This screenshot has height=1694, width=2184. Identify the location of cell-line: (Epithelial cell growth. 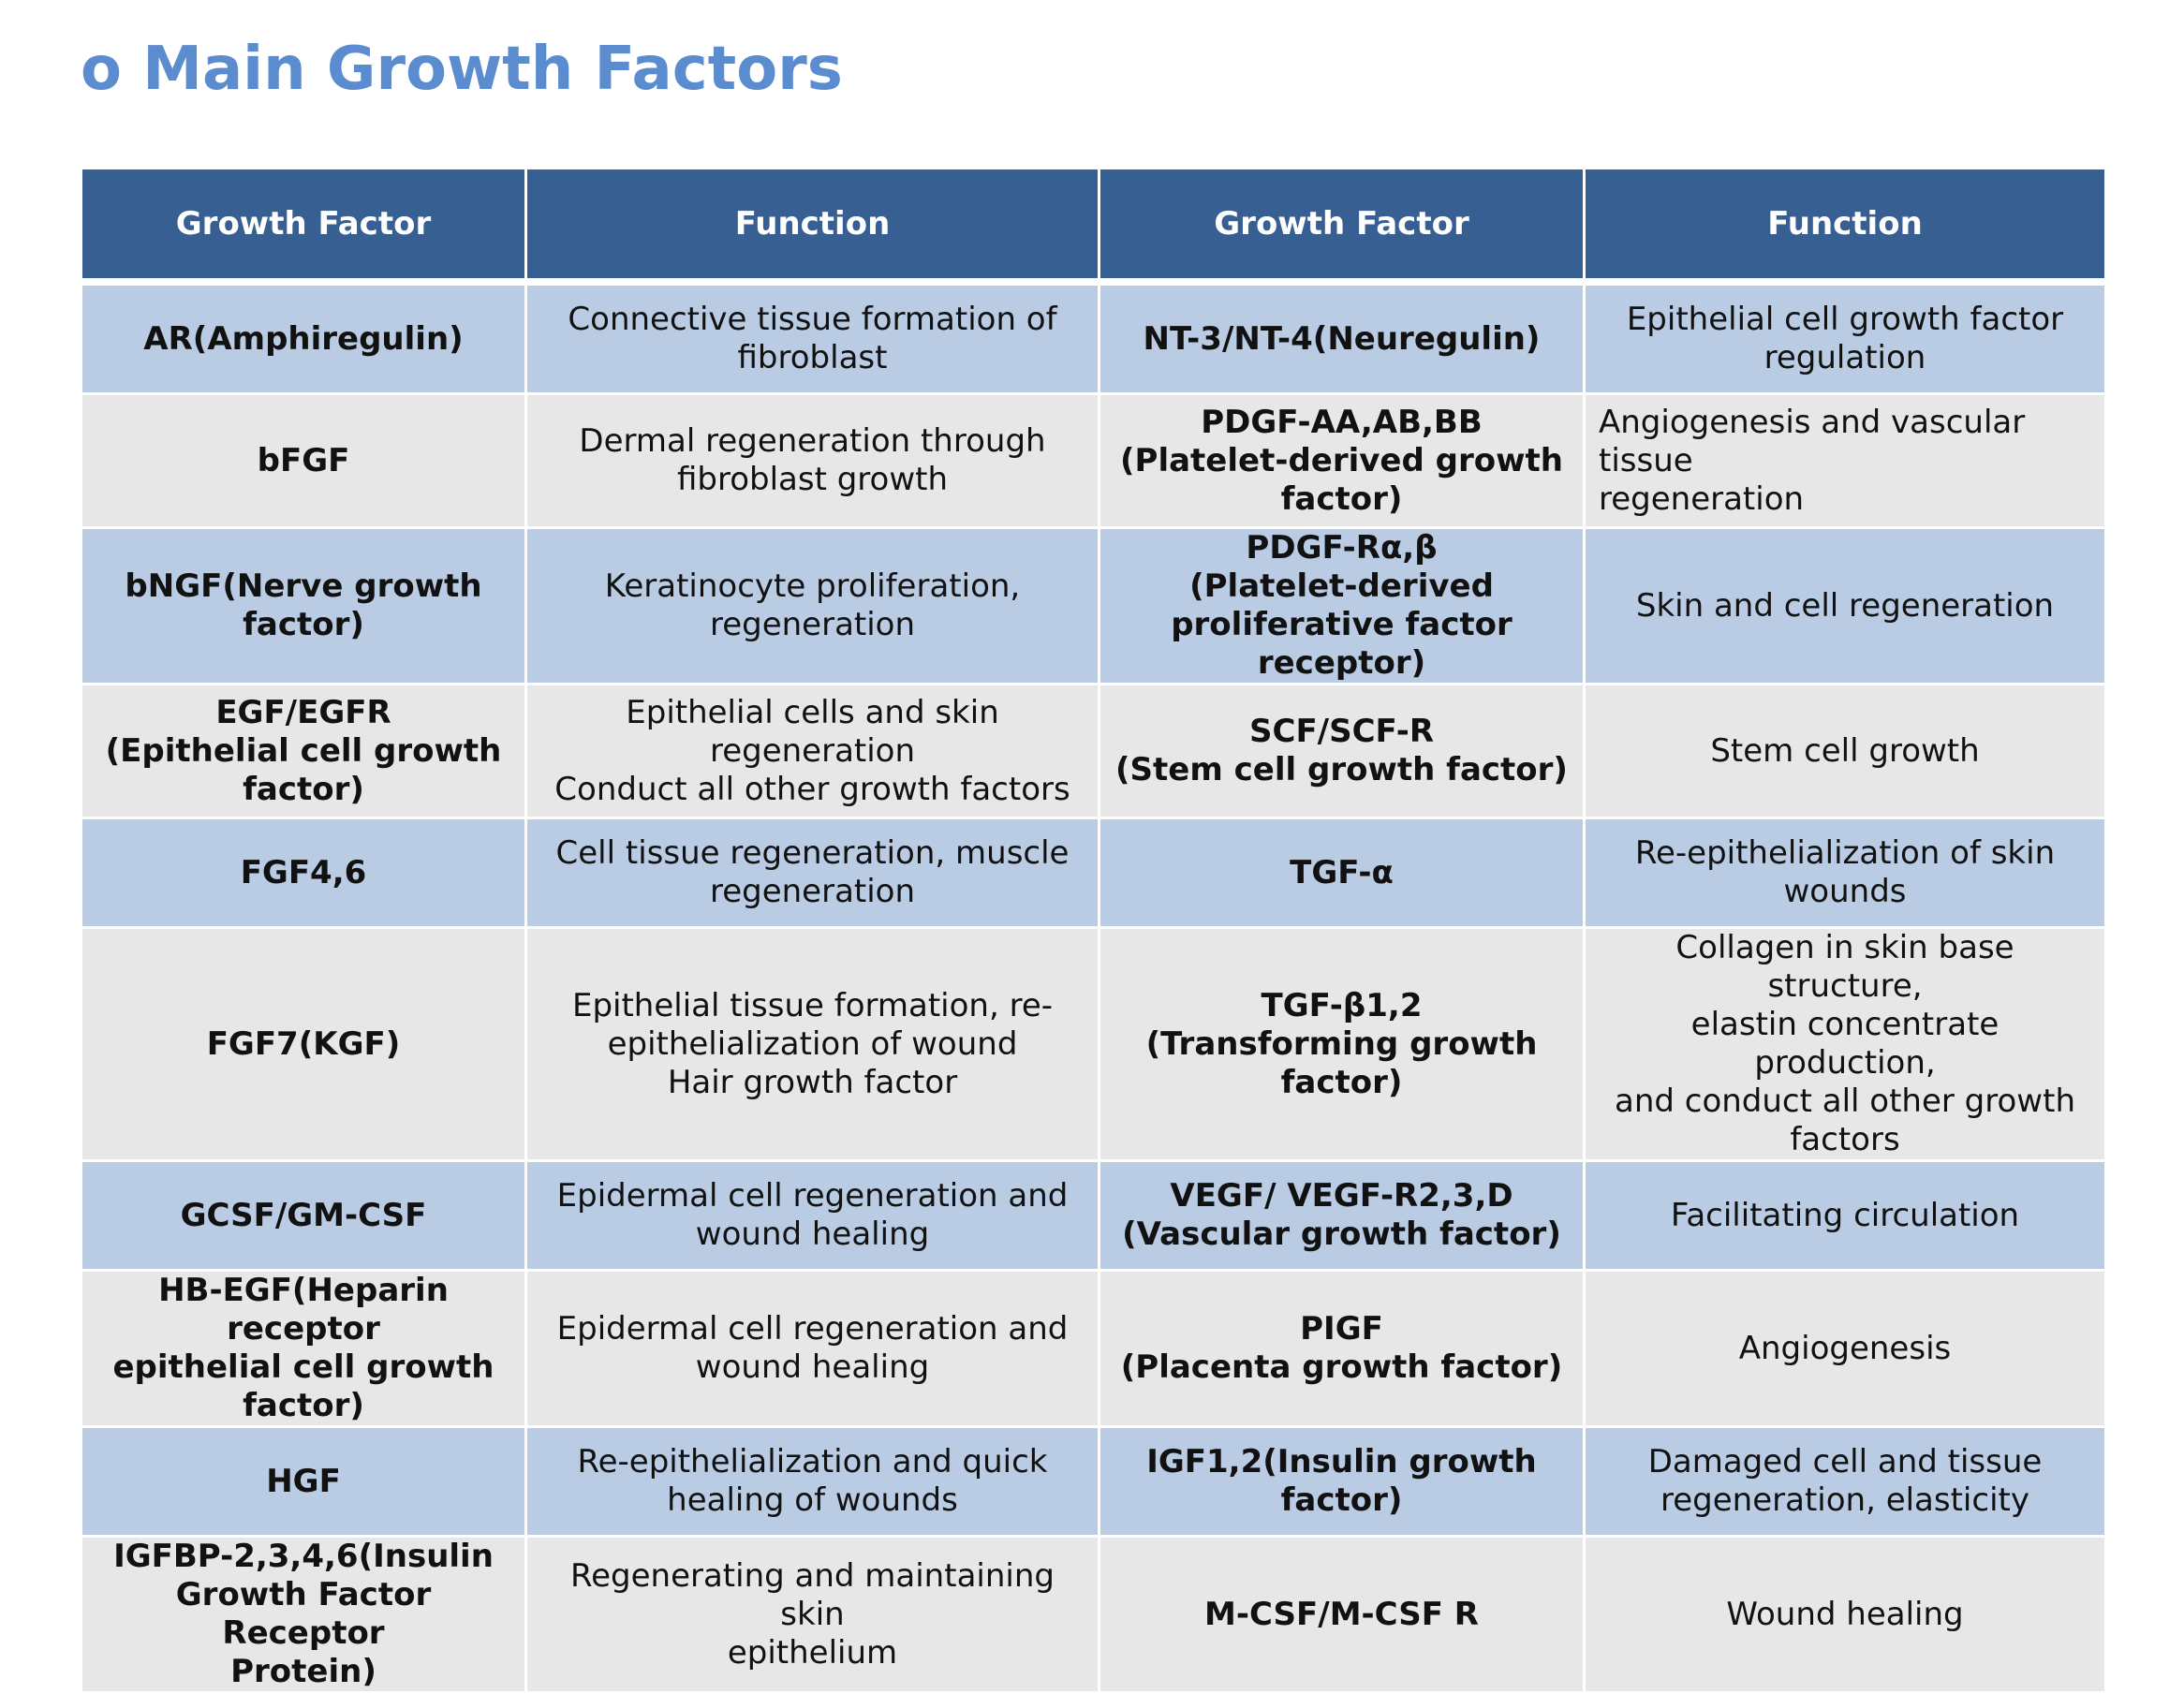
(303, 750).